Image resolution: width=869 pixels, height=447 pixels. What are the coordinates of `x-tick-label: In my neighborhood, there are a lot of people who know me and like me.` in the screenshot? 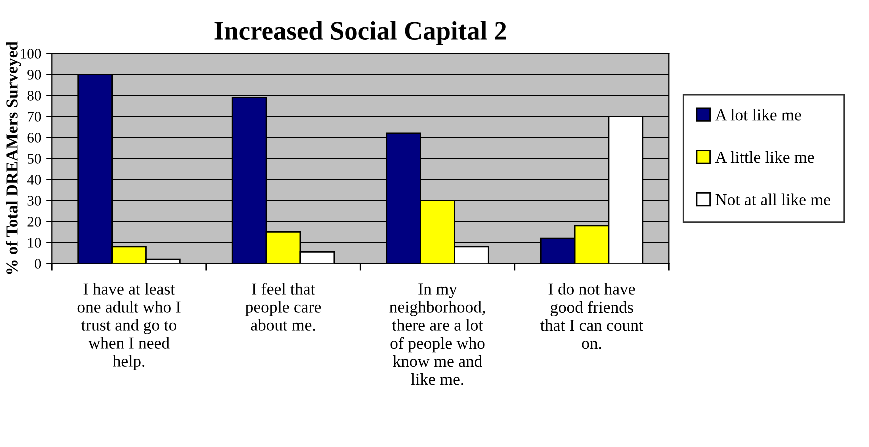 It's located at (438, 335).